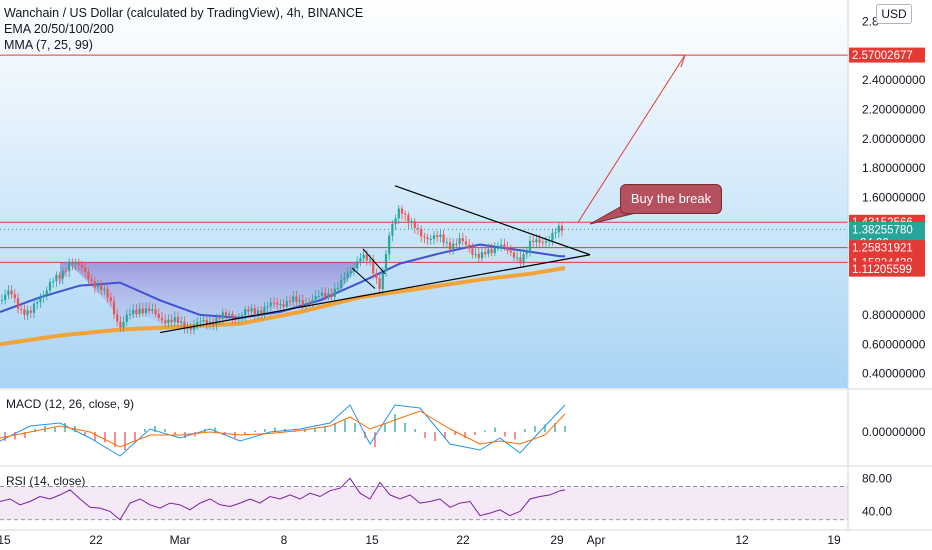 Image resolution: width=932 pixels, height=550 pixels. Describe the element at coordinates (596, 540) in the screenshot. I see `x-tick-label: Apr` at that location.